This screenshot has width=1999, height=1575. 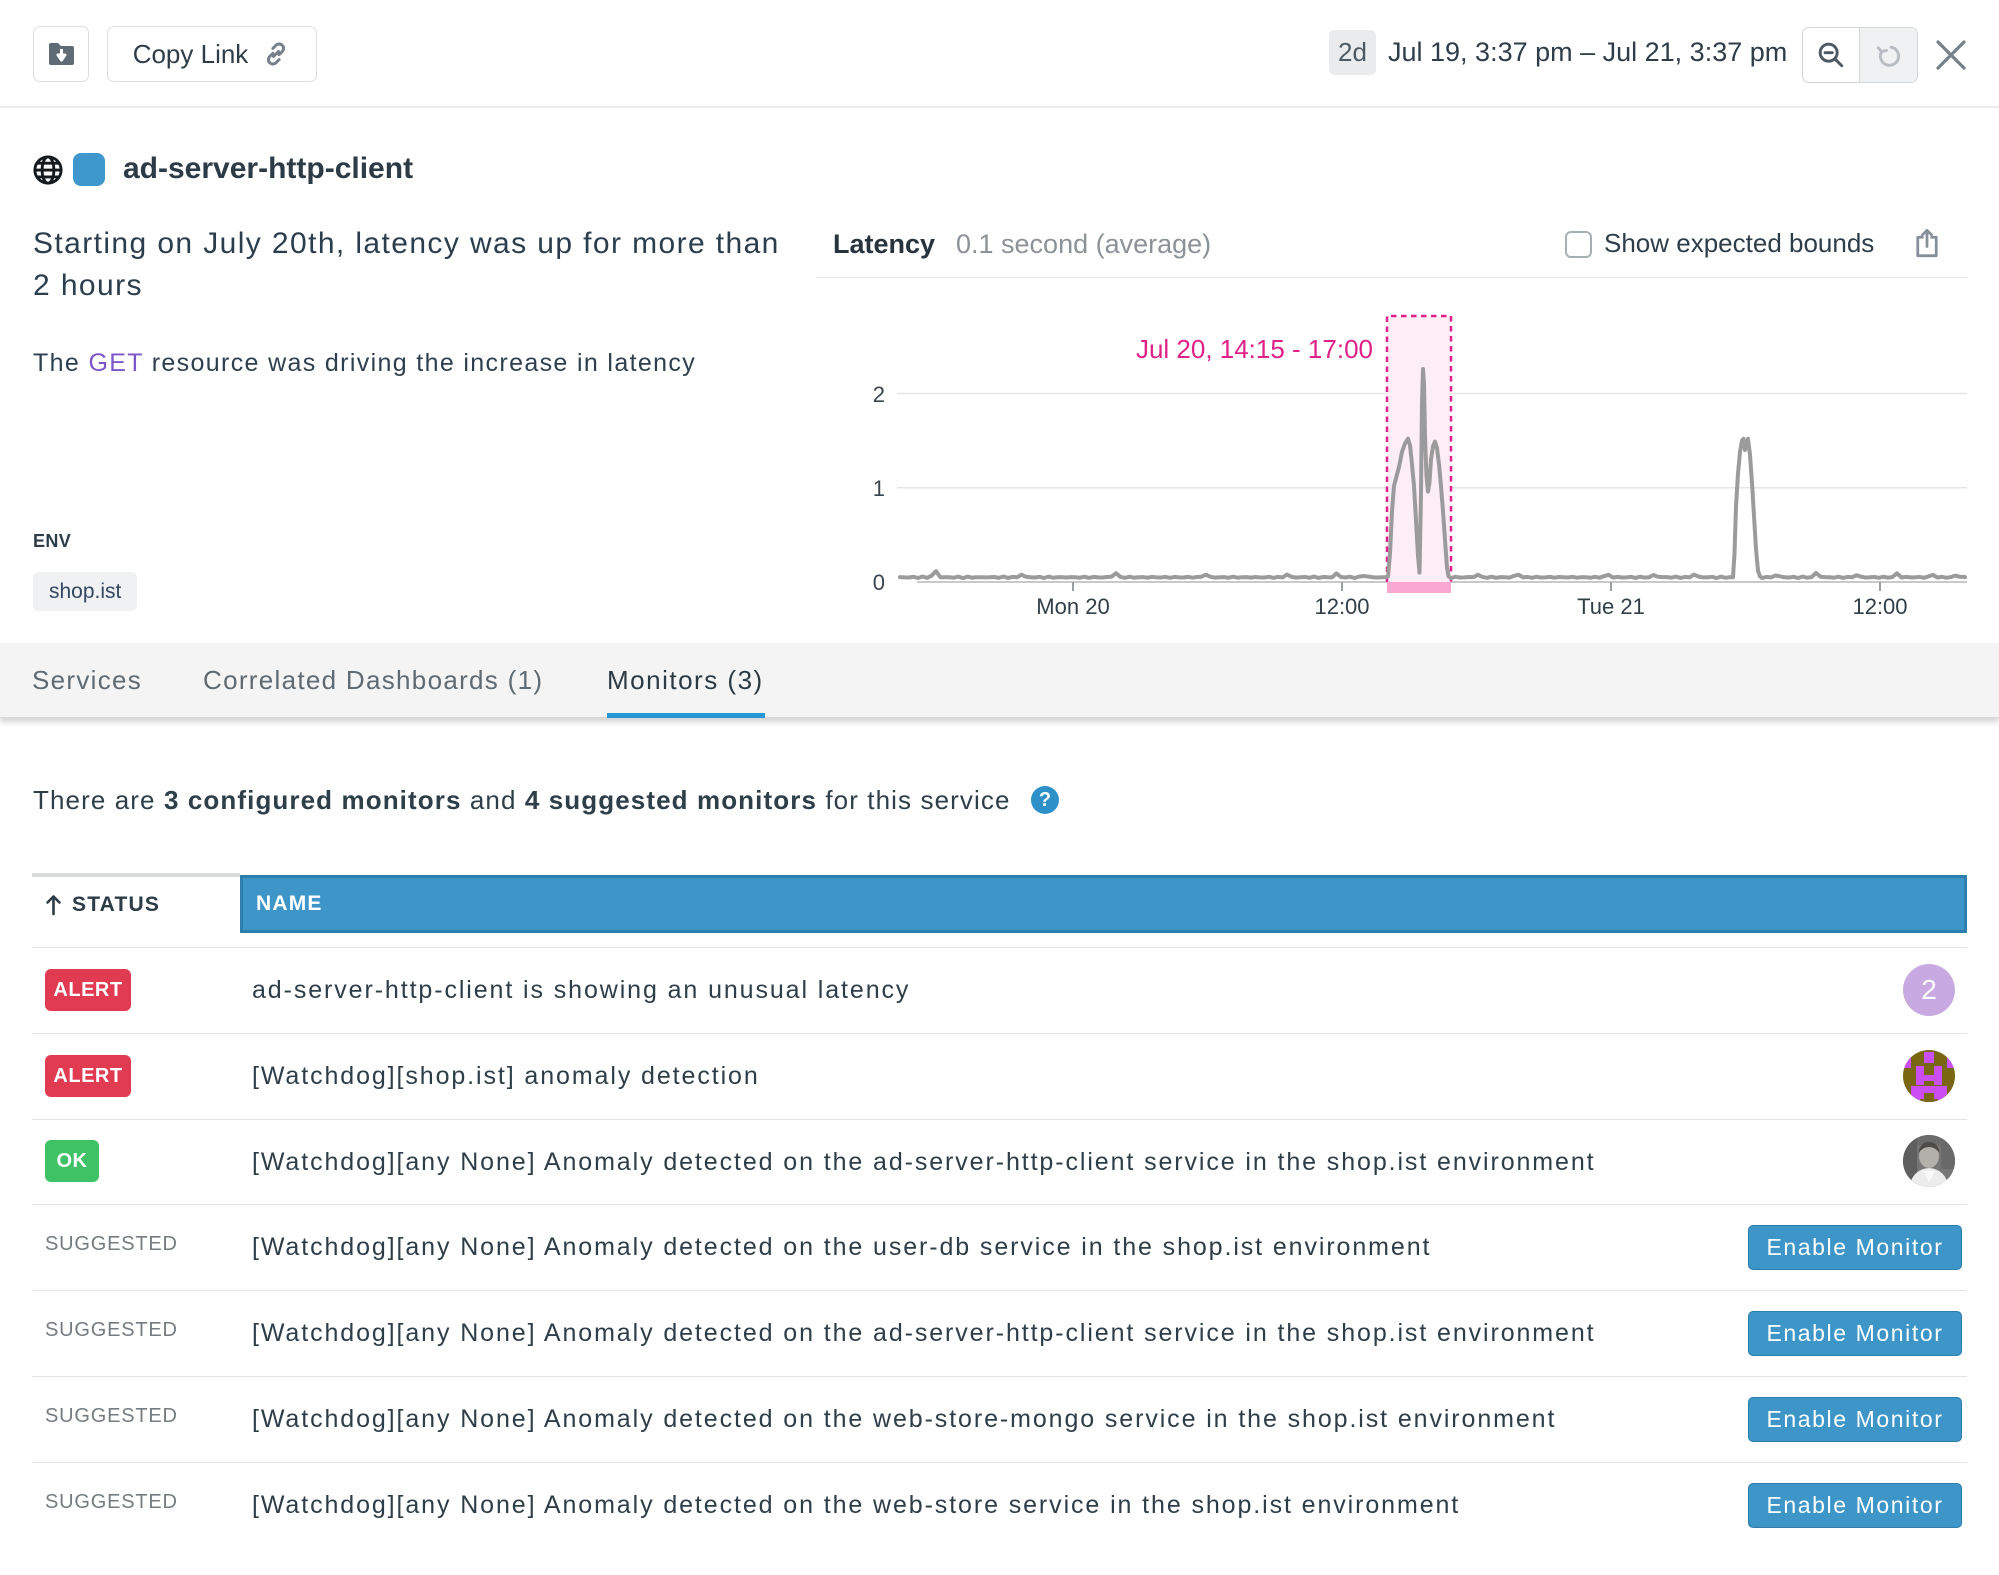 I want to click on svg-text: 2, so click(x=879, y=394).